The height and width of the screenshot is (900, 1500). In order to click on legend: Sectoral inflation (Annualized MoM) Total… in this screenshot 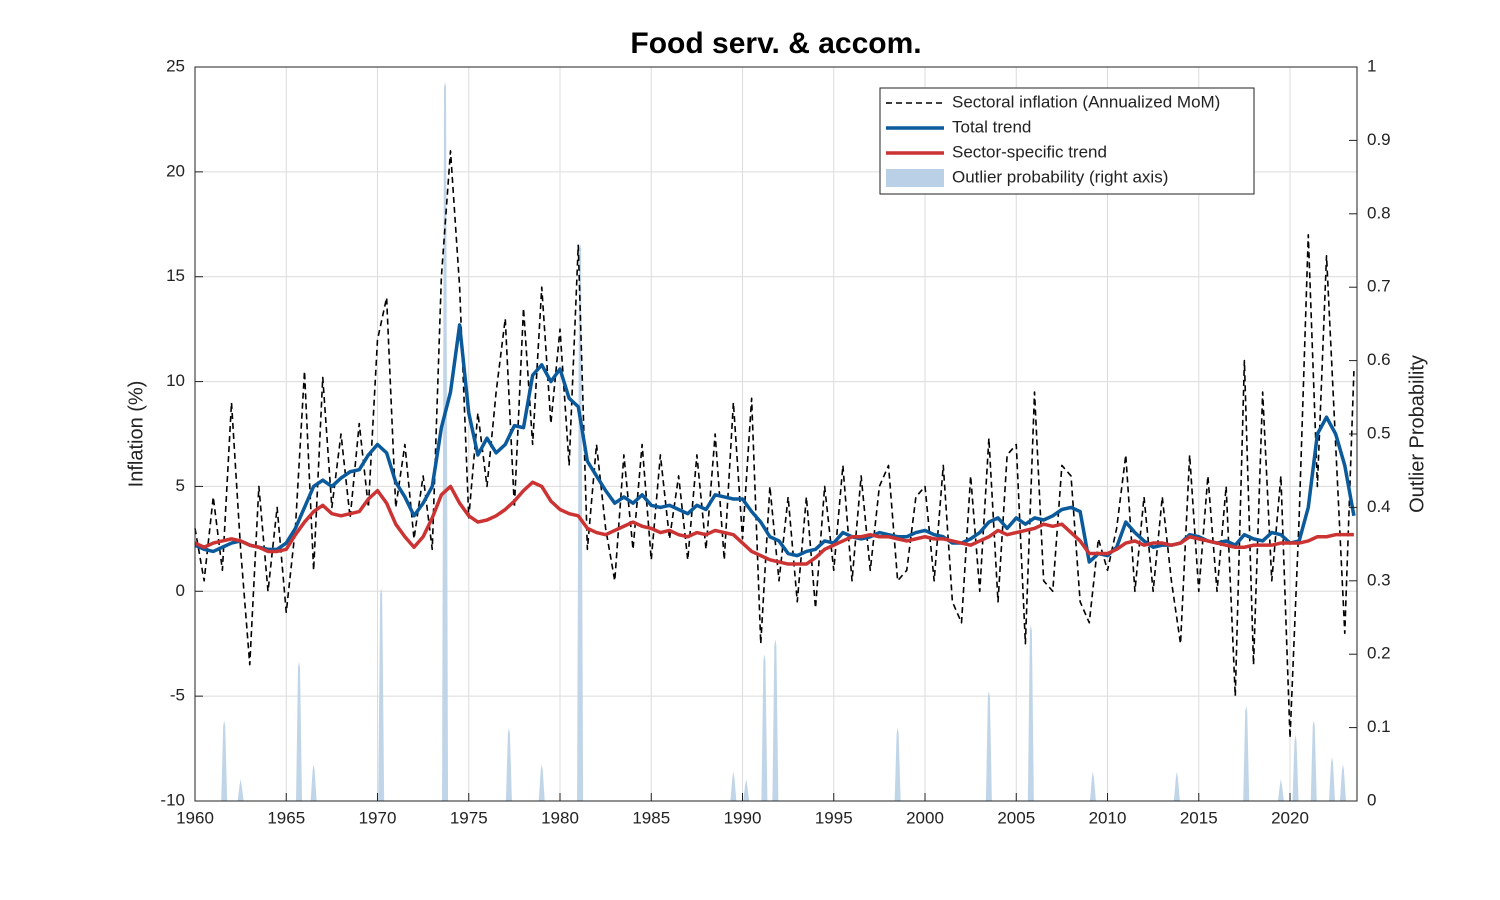, I will do `click(1067, 141)`.